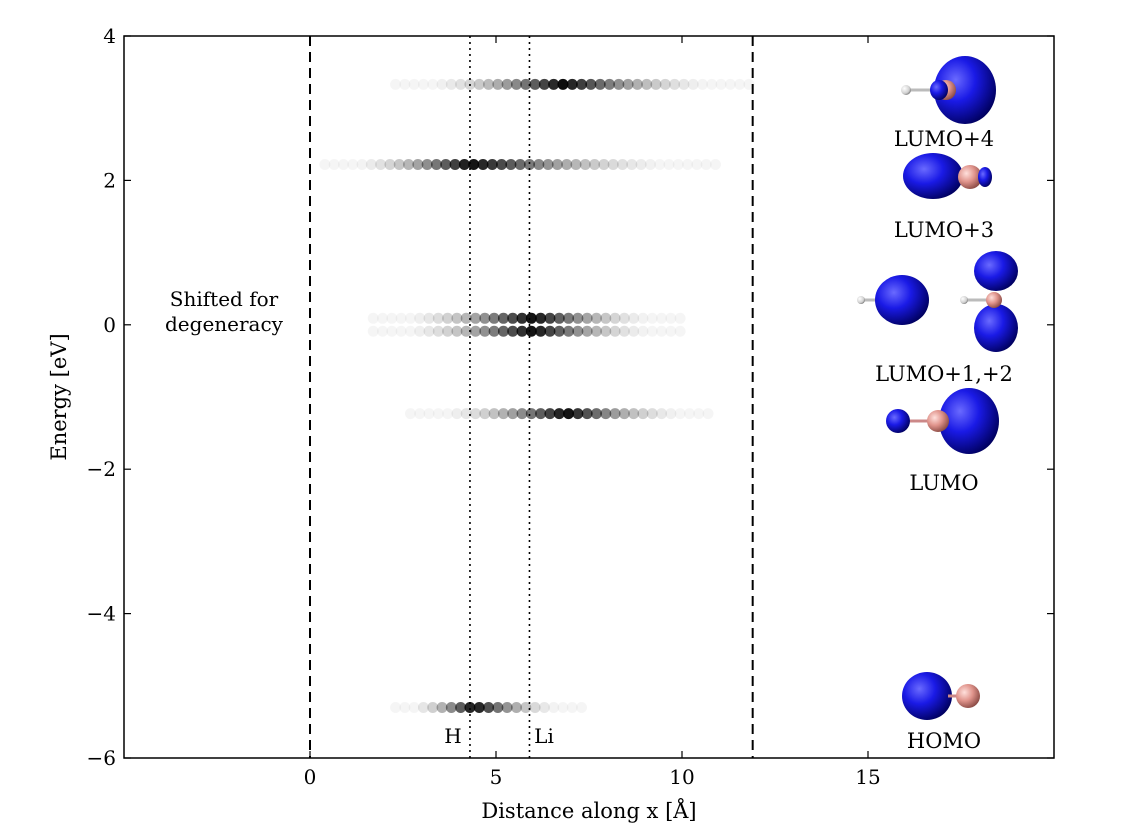 This screenshot has width=1125, height=833. Describe the element at coordinates (588, 810) in the screenshot. I see `x-axis-title: Distance along x [Å]` at that location.